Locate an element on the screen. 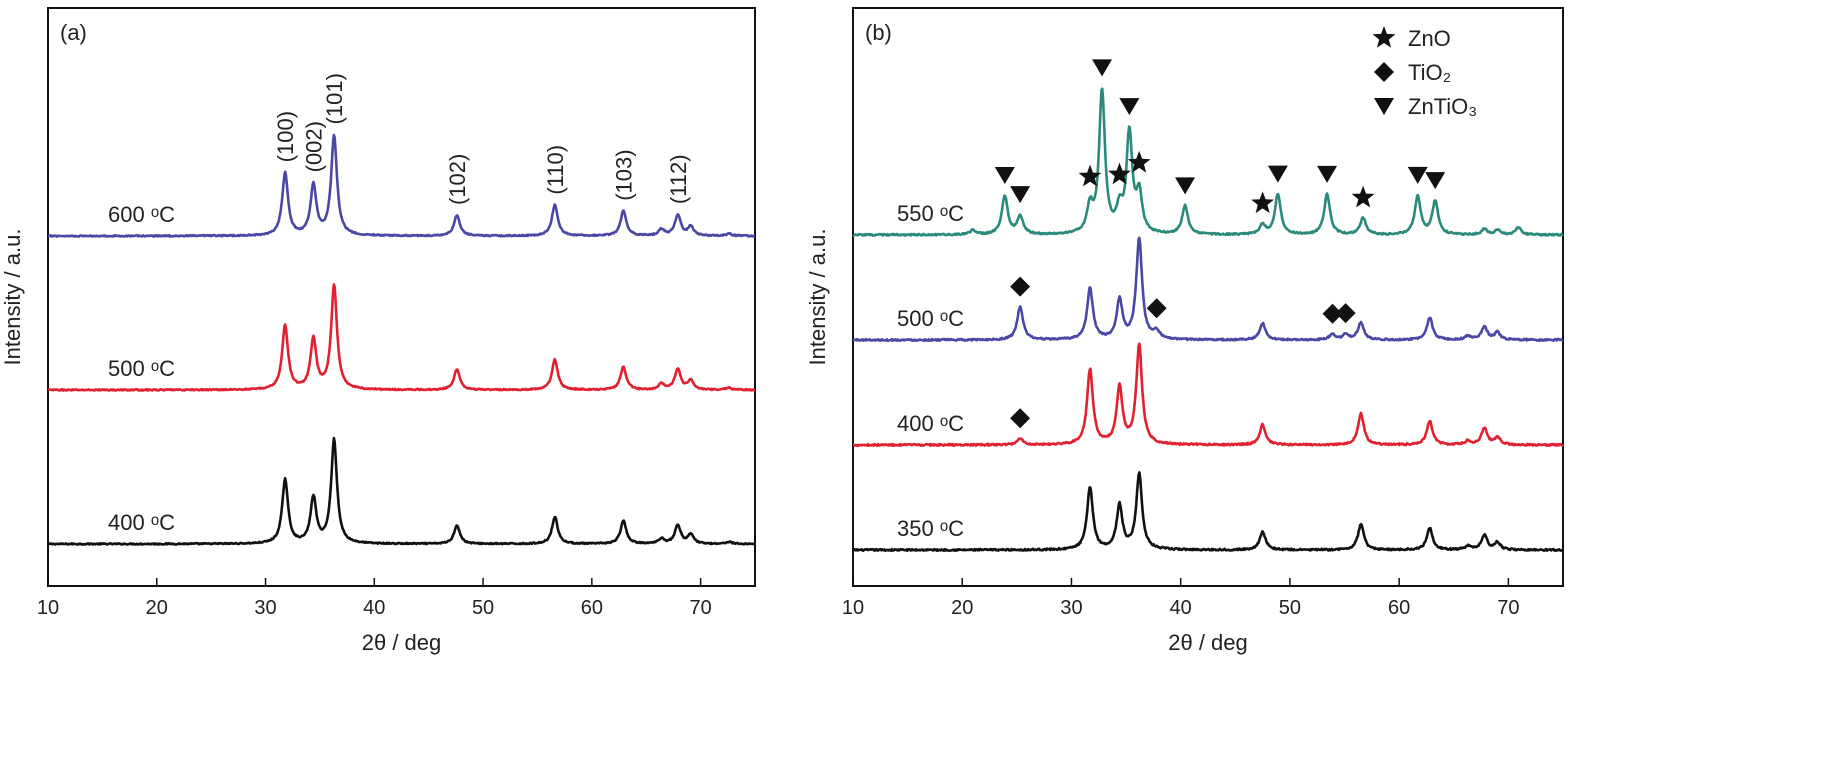 The image size is (1832, 774). peak-index-label: (100) is located at coordinates (285, 136).